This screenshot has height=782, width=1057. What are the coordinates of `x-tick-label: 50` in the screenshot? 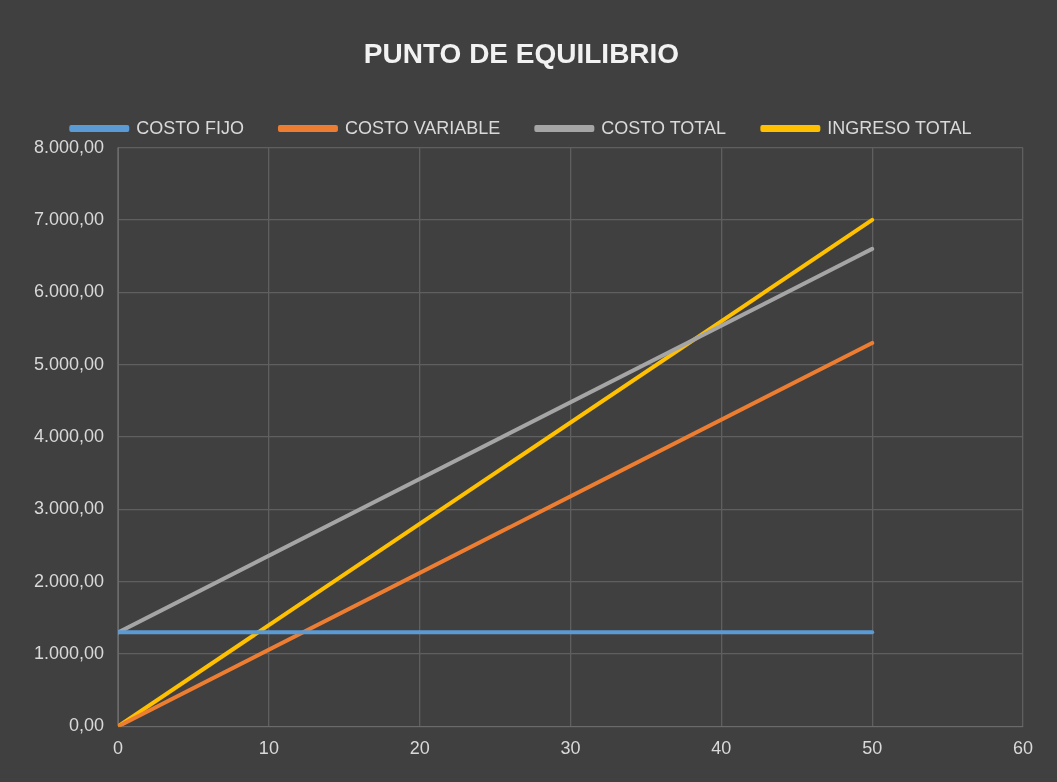 It's located at (872, 748).